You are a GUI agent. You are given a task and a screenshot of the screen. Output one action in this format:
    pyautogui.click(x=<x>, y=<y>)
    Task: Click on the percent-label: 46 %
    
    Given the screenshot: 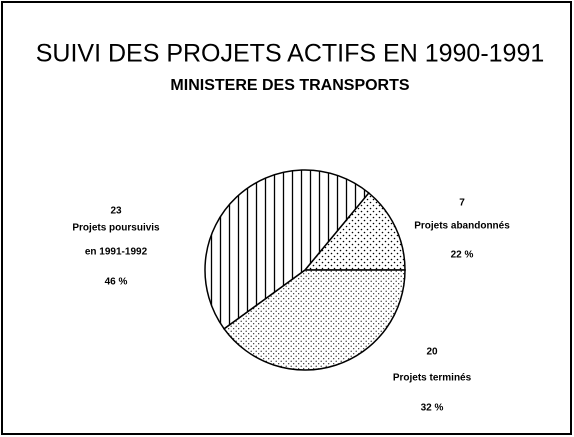 What is the action you would take?
    pyautogui.click(x=116, y=282)
    